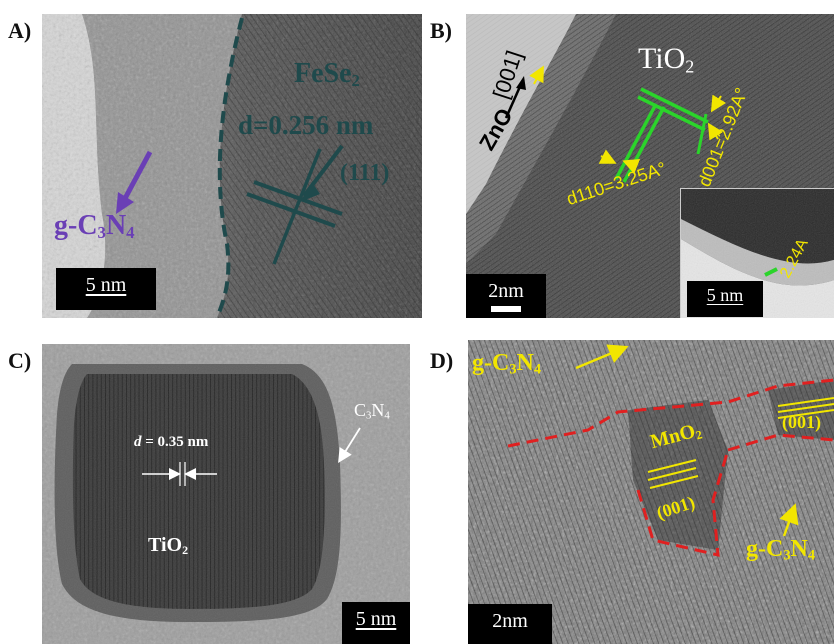 The height and width of the screenshot is (644, 834). I want to click on c-tio2-label: TiO2, so click(168, 545).